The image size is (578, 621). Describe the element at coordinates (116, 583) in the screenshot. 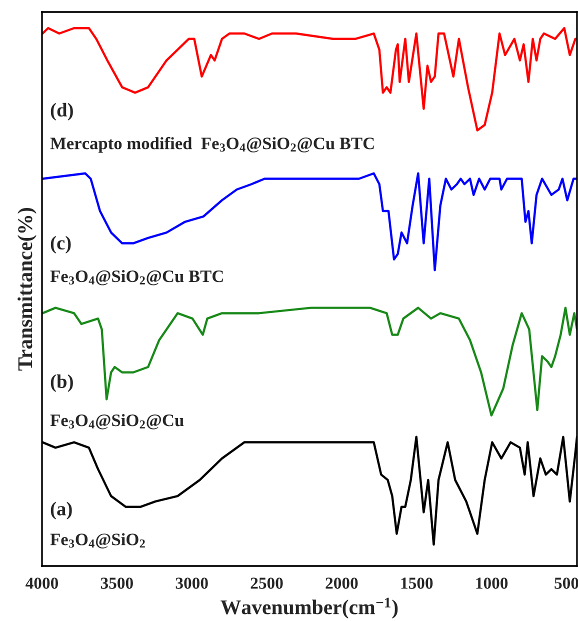

I see `x-tick-label: 3500` at that location.